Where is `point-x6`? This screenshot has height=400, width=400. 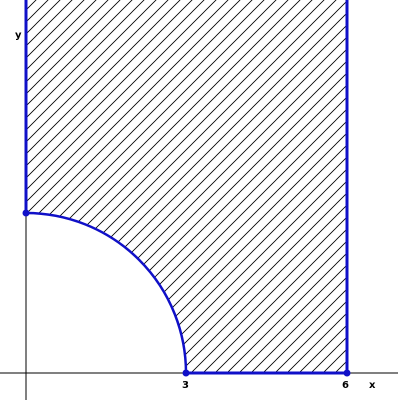
point-x6 is located at coordinates (347, 373).